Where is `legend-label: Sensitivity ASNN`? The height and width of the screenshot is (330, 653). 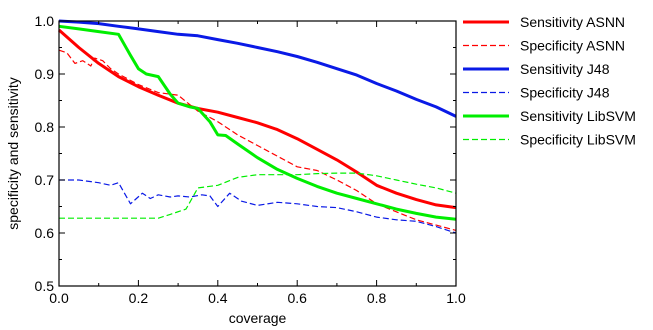 legend-label: Sensitivity ASNN is located at coordinates (572, 22).